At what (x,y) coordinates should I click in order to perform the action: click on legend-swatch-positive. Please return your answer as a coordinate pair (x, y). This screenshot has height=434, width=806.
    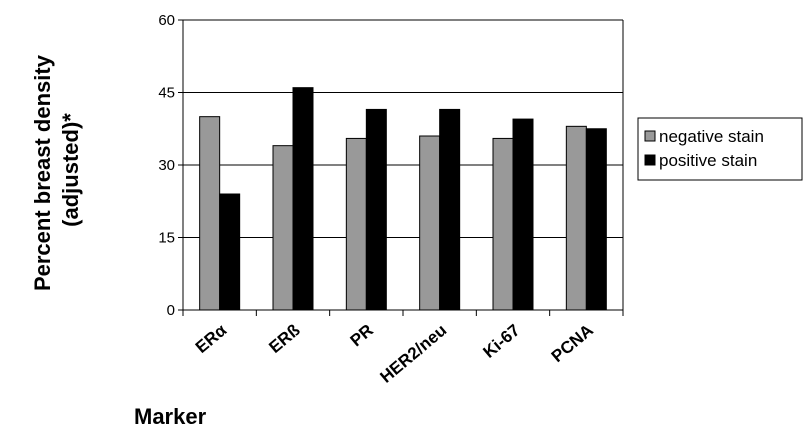
    Looking at the image, I should click on (650, 160).